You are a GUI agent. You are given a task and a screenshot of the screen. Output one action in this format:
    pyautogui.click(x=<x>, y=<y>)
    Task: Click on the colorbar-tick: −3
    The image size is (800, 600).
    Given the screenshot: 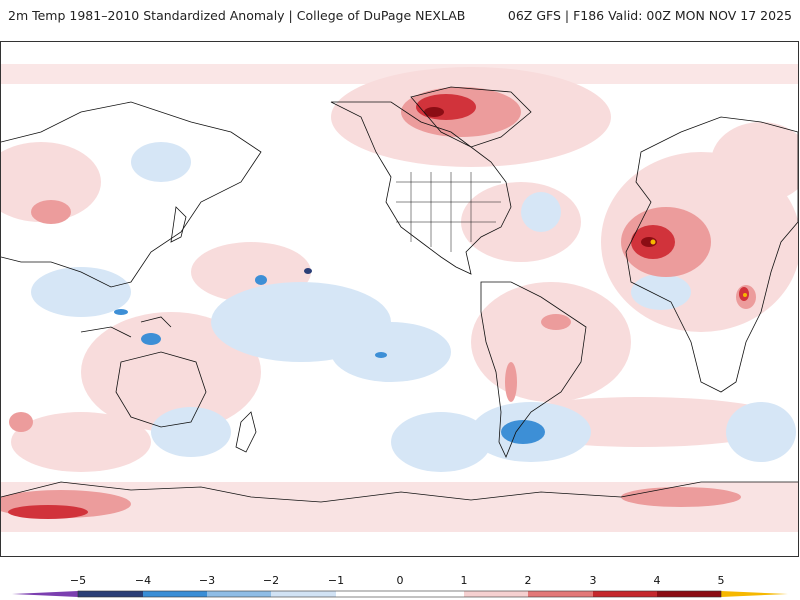 What is the action you would take?
    pyautogui.click(x=207, y=580)
    